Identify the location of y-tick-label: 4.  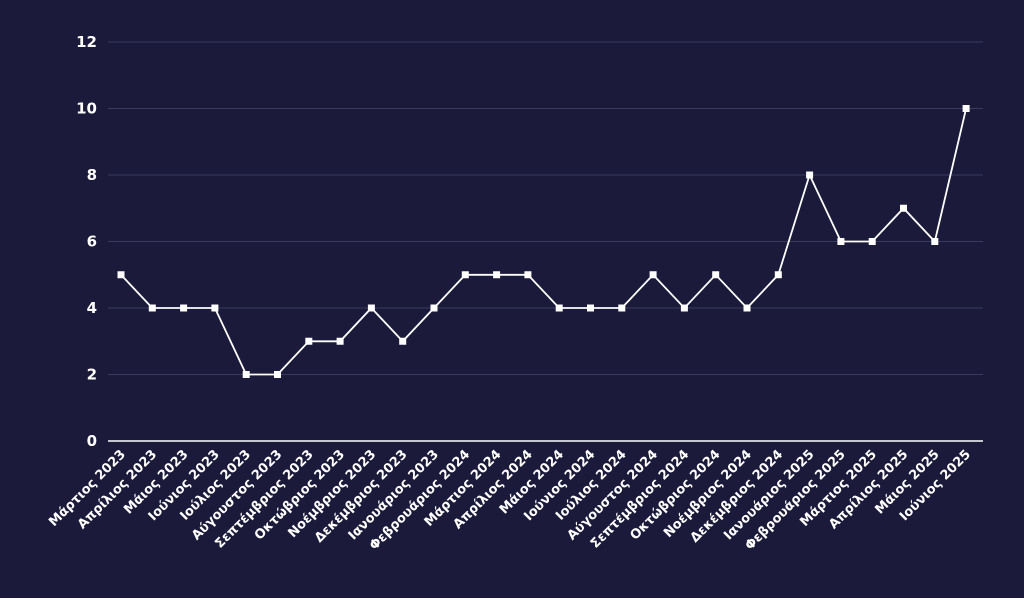
(92, 308).